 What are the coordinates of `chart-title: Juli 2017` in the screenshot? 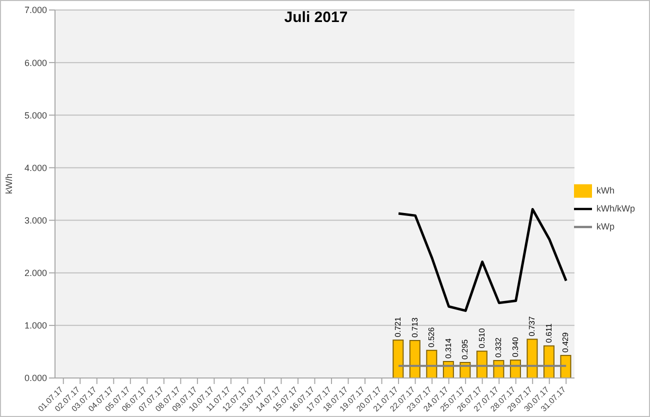 It's located at (316, 17).